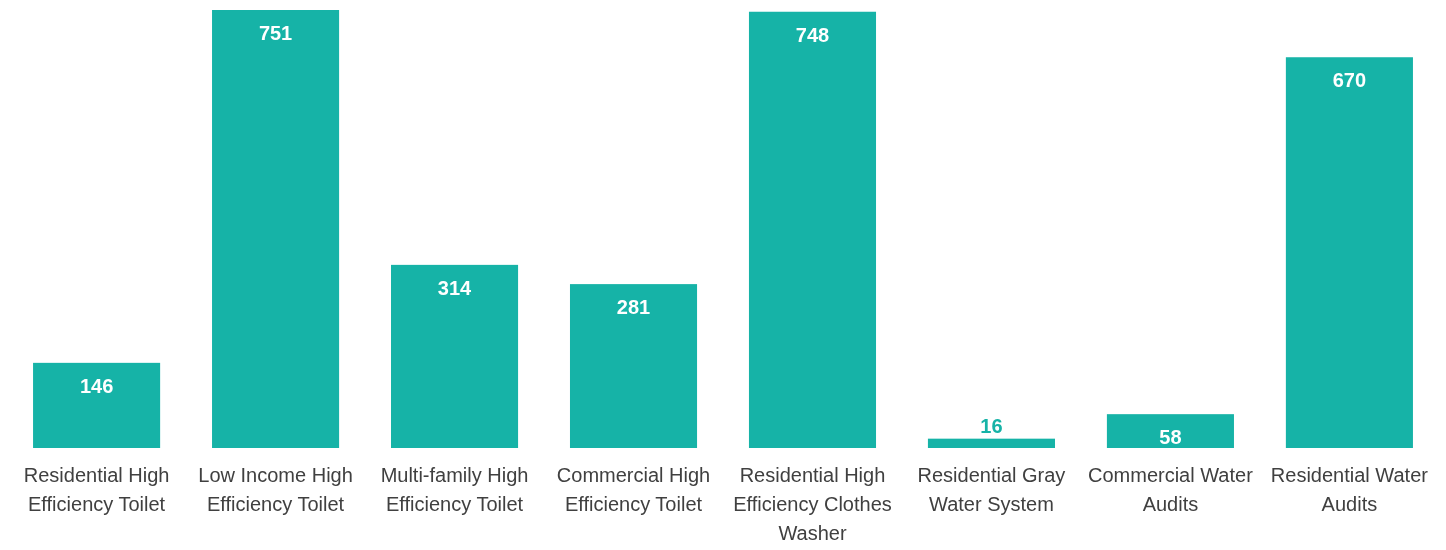 Image resolution: width=1446 pixels, height=550 pixels. What do you see at coordinates (1349, 80) in the screenshot?
I see `data-label: 670` at bounding box center [1349, 80].